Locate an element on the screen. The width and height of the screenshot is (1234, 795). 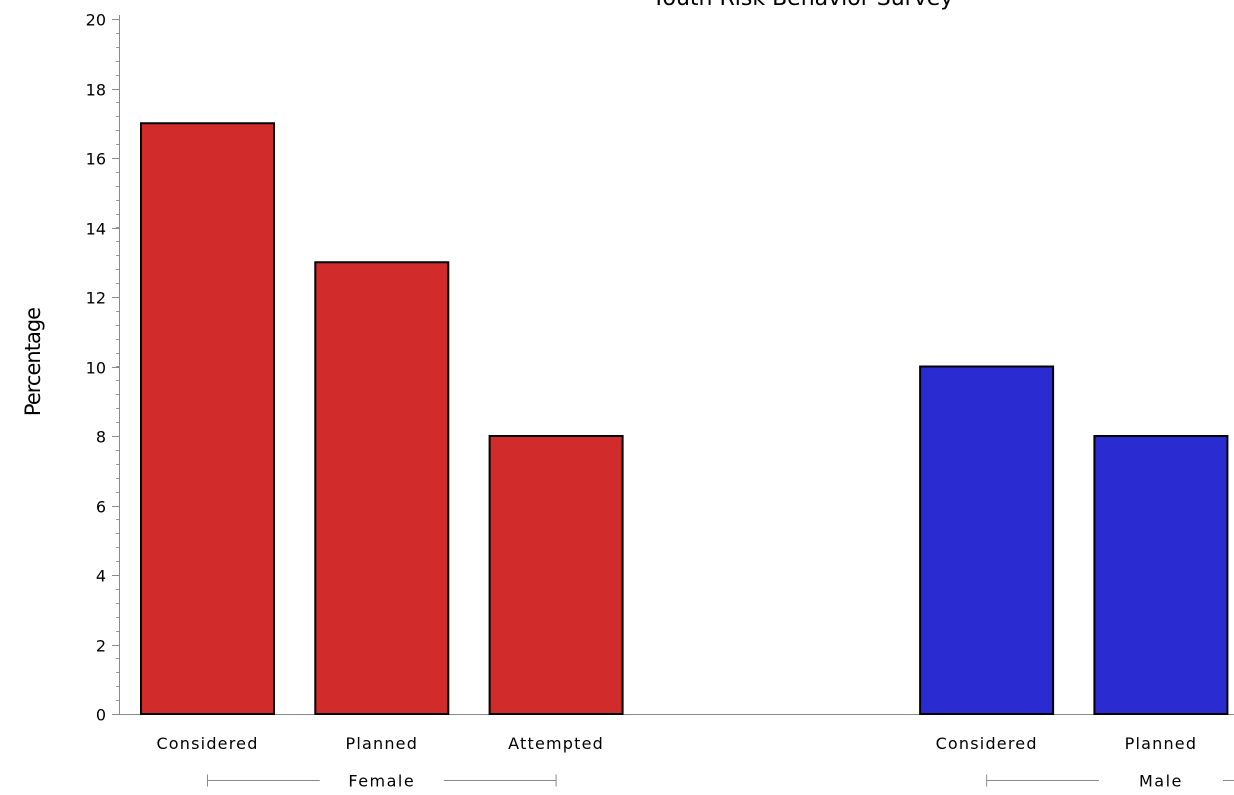
group-label: Female is located at coordinates (381, 781).